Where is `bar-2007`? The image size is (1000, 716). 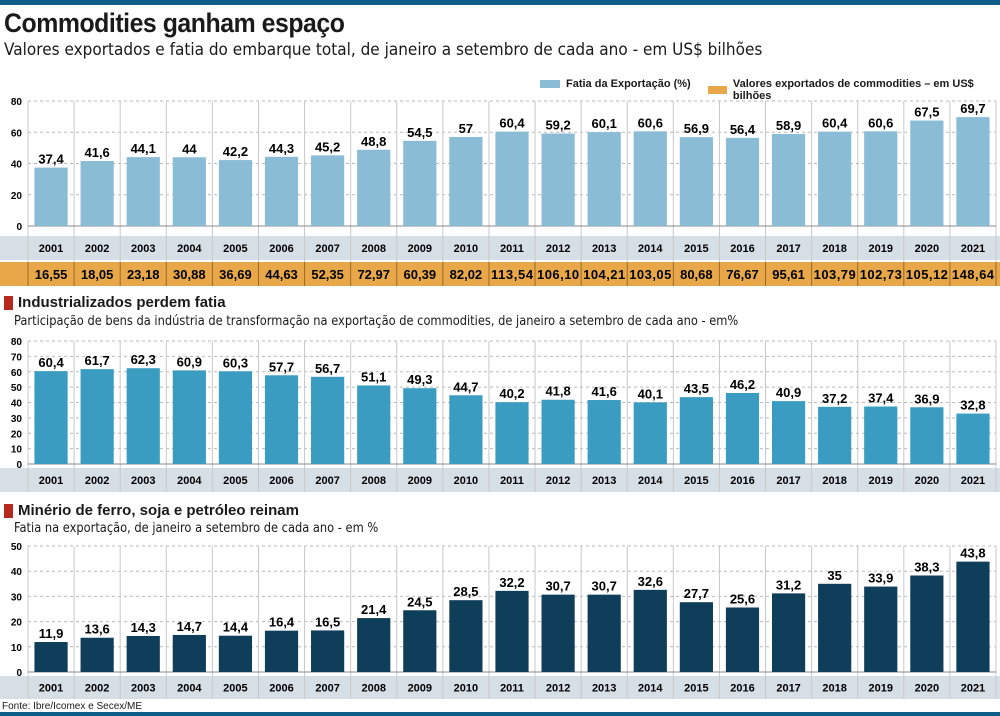 bar-2007 is located at coordinates (328, 420).